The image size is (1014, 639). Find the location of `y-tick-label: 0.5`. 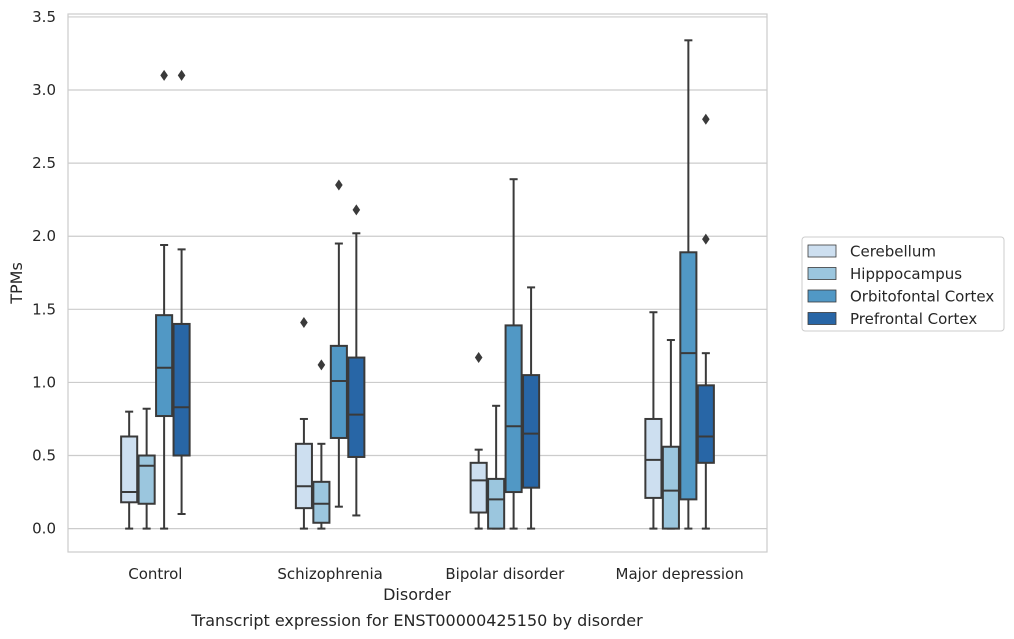

y-tick-label: 0.5 is located at coordinates (44, 456).